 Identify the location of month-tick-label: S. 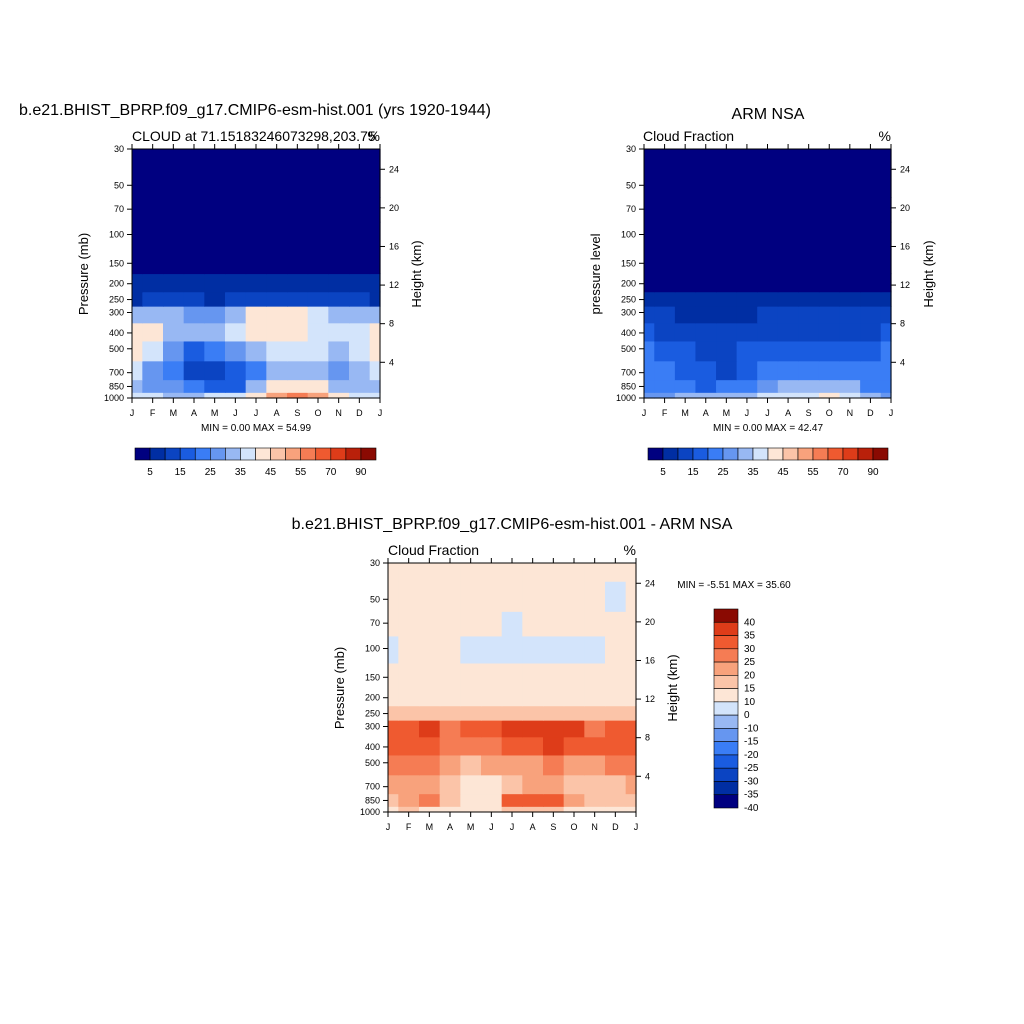
(553, 827).